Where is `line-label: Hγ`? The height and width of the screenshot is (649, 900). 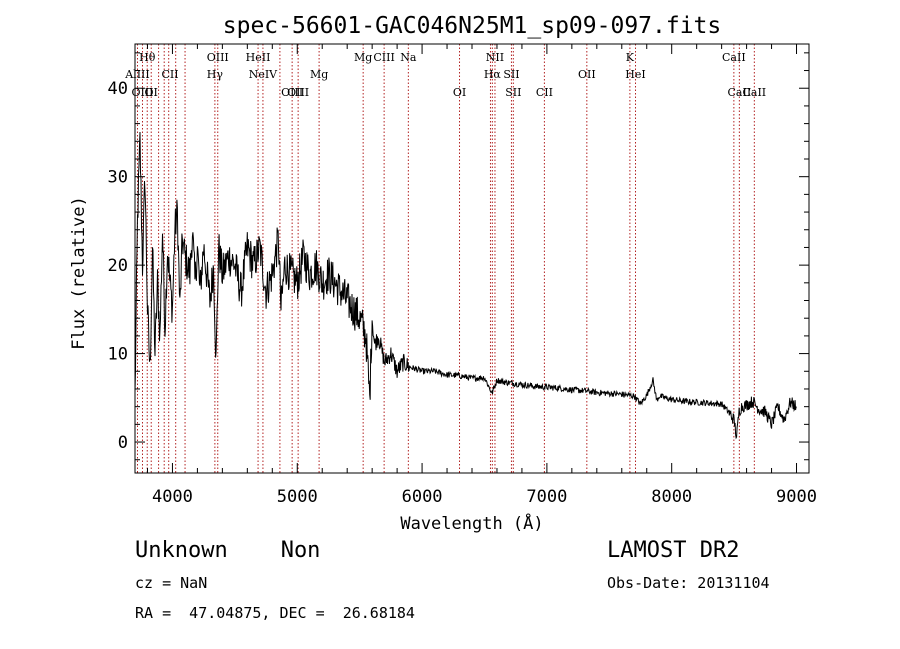 line-label: Hγ is located at coordinates (215, 74).